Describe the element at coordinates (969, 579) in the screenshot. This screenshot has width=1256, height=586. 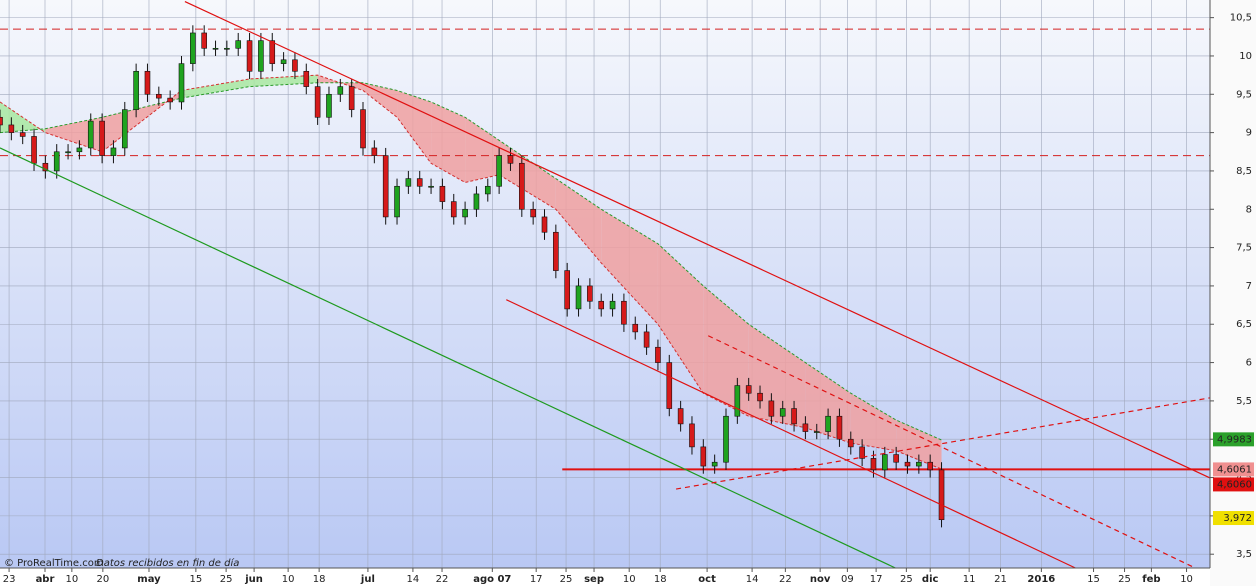
I see `x-tick-label: 11` at that location.